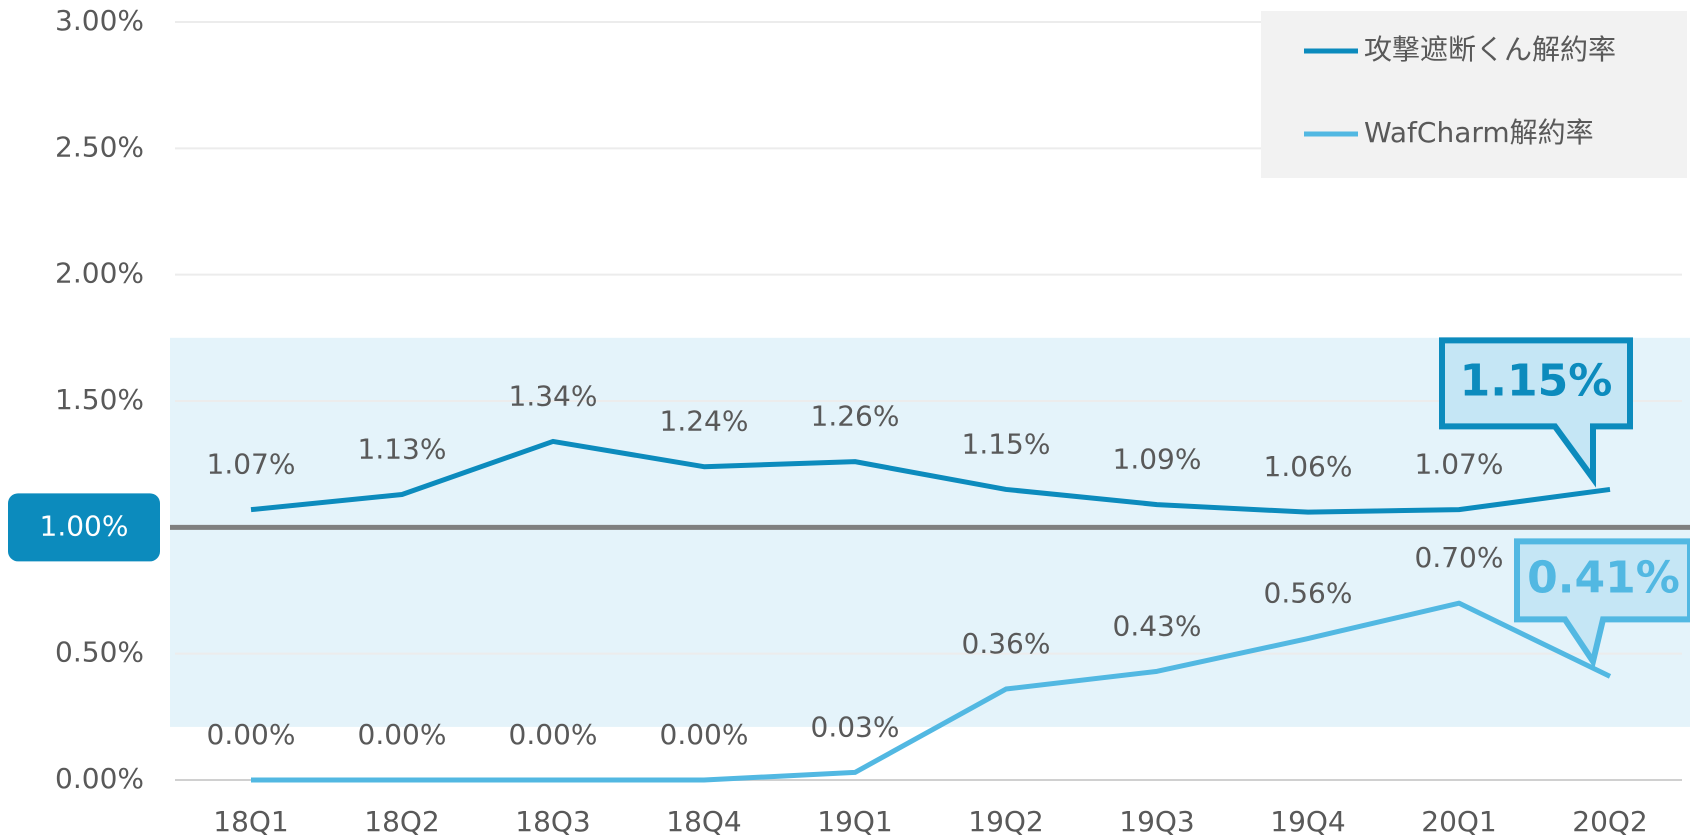 The image size is (1690, 840). I want to click on y-tick-label: 0.50%, so click(99, 652).